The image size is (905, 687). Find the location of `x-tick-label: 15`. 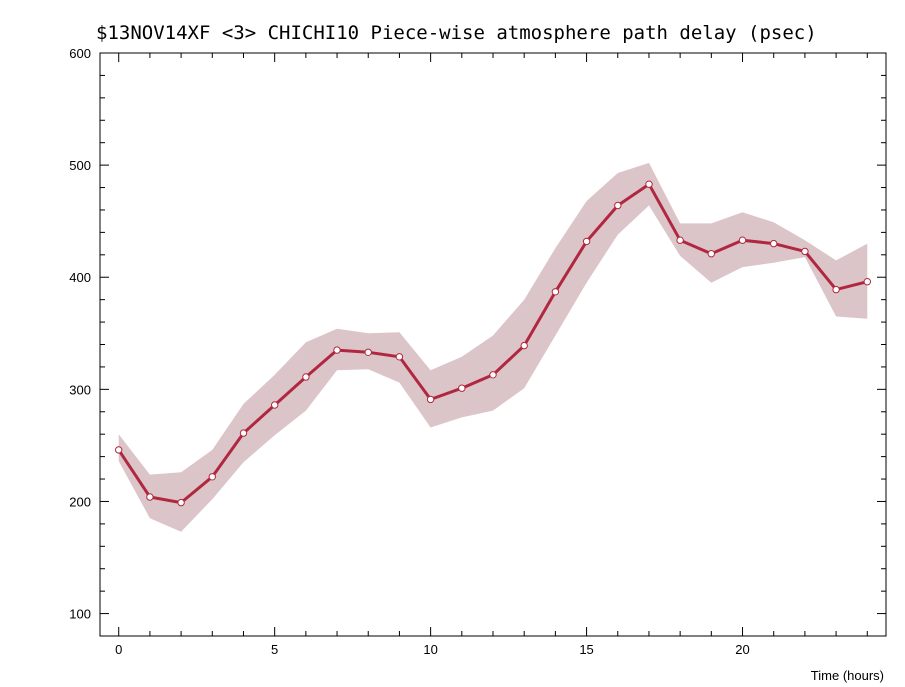

x-tick-label: 15 is located at coordinates (586, 649).